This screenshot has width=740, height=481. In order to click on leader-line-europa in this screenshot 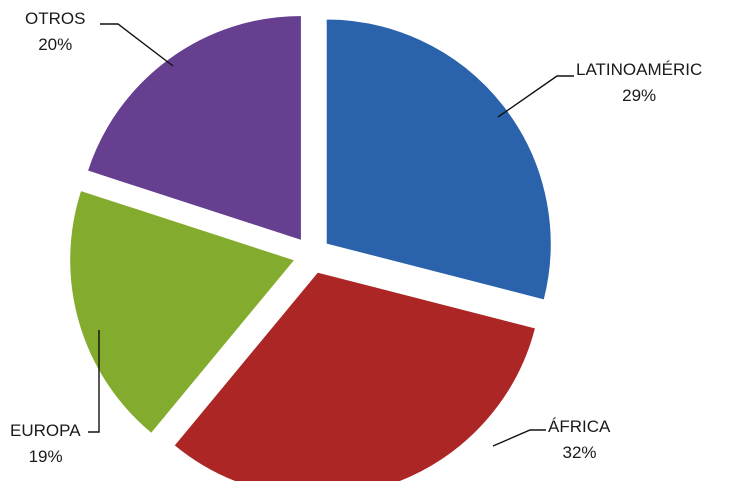, I will do `click(94, 381)`.